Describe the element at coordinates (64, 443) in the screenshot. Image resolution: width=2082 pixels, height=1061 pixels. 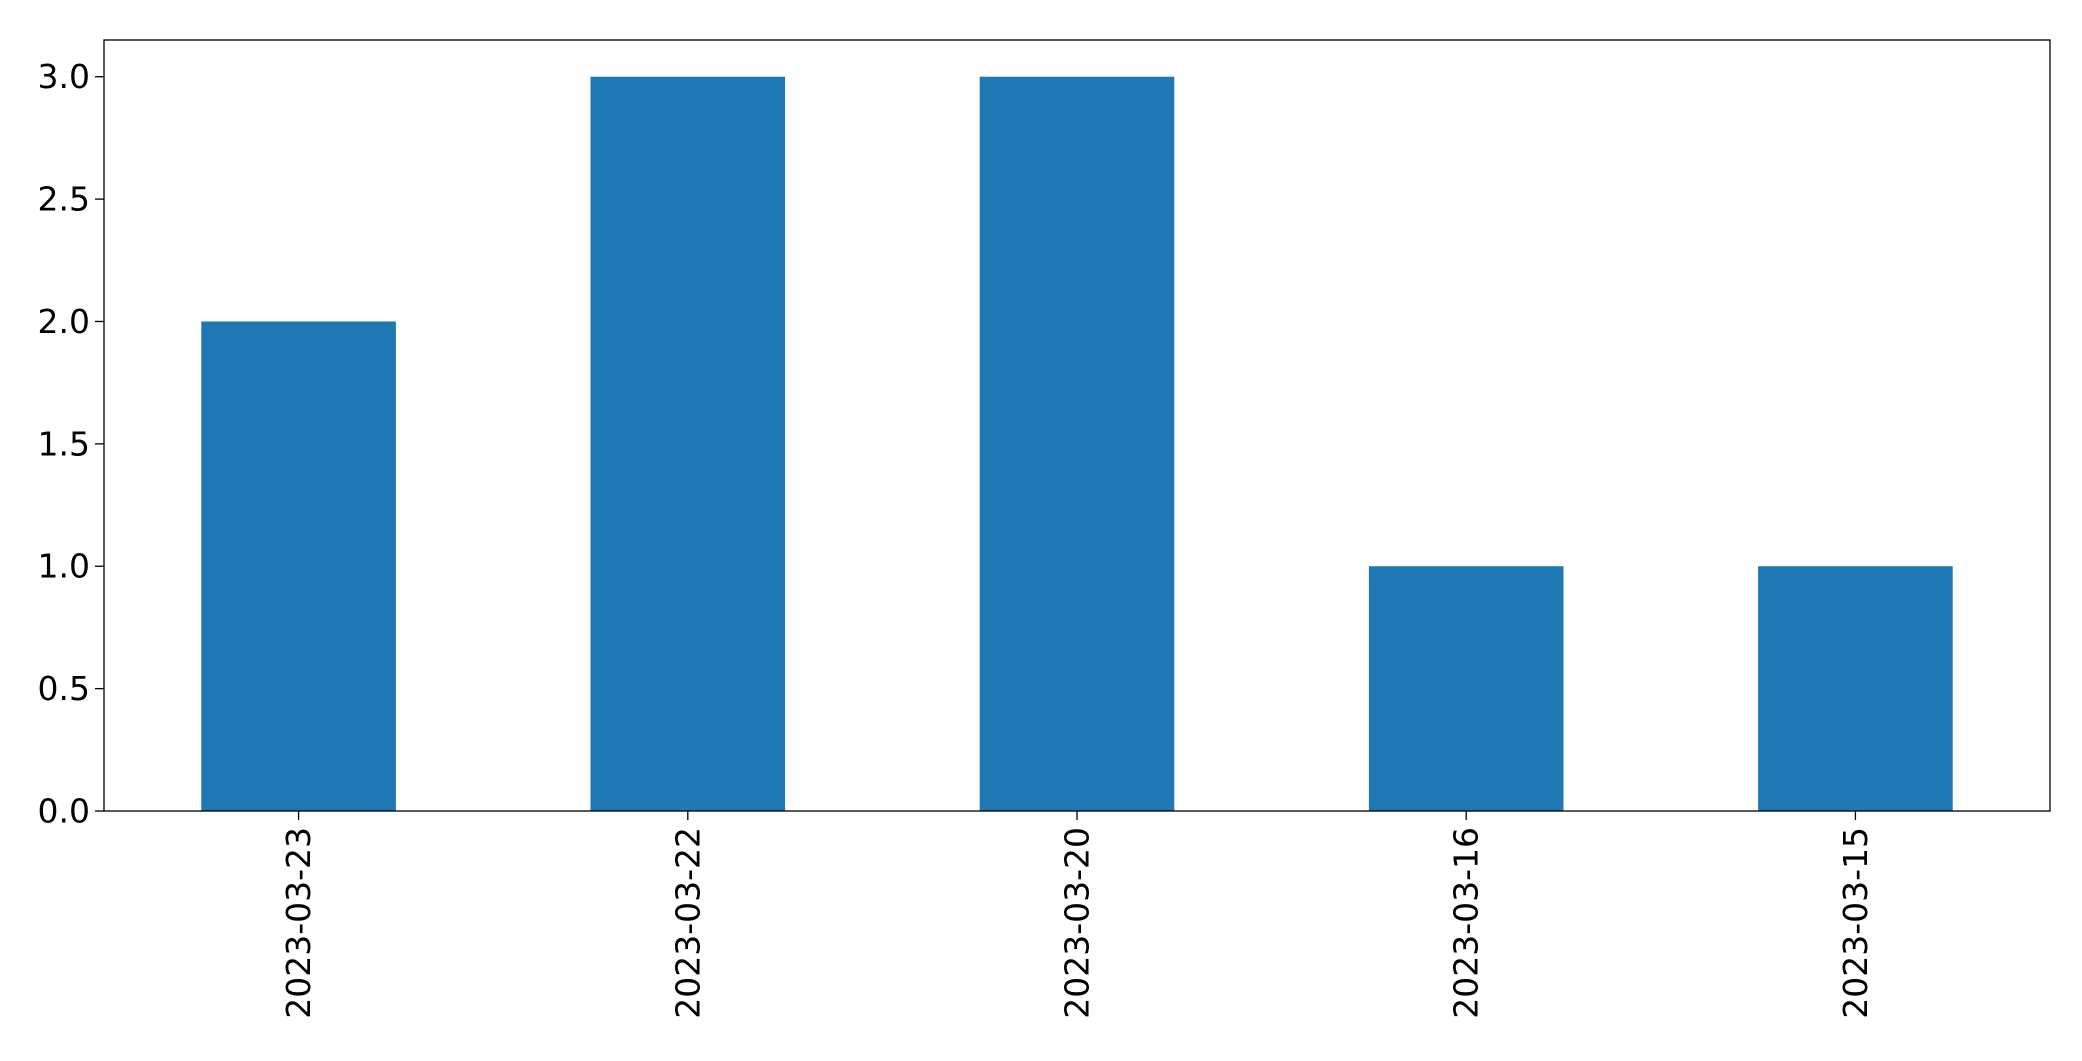
I see `y-tick-label: 1.5` at that location.